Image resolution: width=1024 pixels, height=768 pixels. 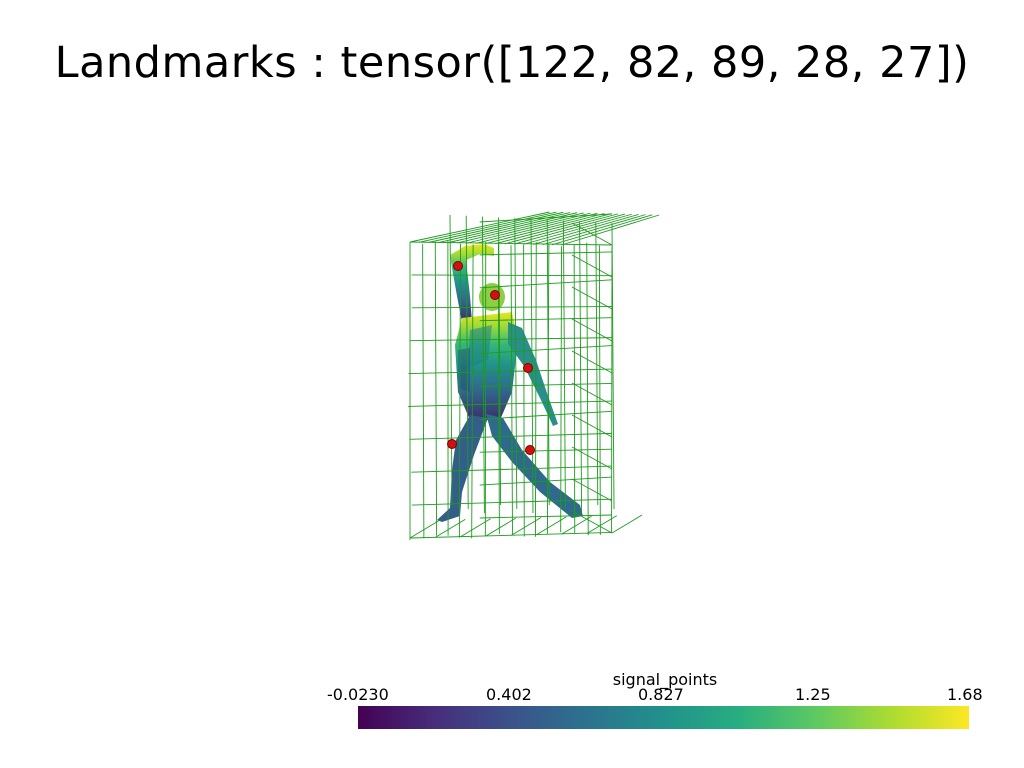 What do you see at coordinates (358, 694) in the screenshot?
I see `colorbar-tick-0: -0.0230` at bounding box center [358, 694].